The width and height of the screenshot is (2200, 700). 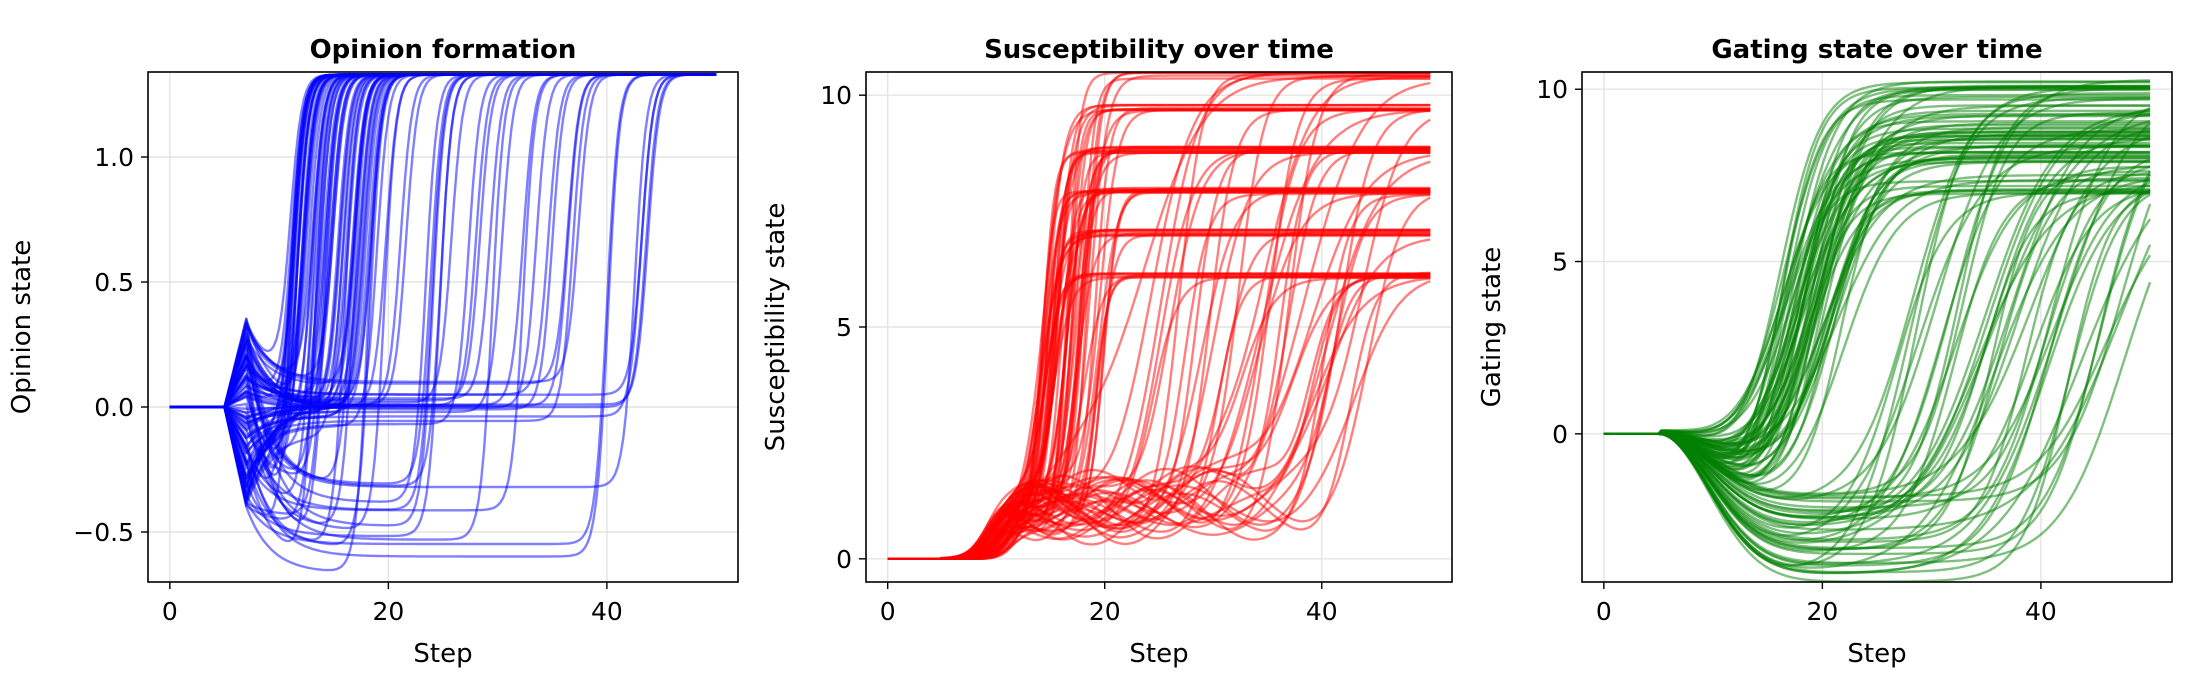 What do you see at coordinates (844, 559) in the screenshot?
I see `susceptibility-ytick-label-0: 0` at bounding box center [844, 559].